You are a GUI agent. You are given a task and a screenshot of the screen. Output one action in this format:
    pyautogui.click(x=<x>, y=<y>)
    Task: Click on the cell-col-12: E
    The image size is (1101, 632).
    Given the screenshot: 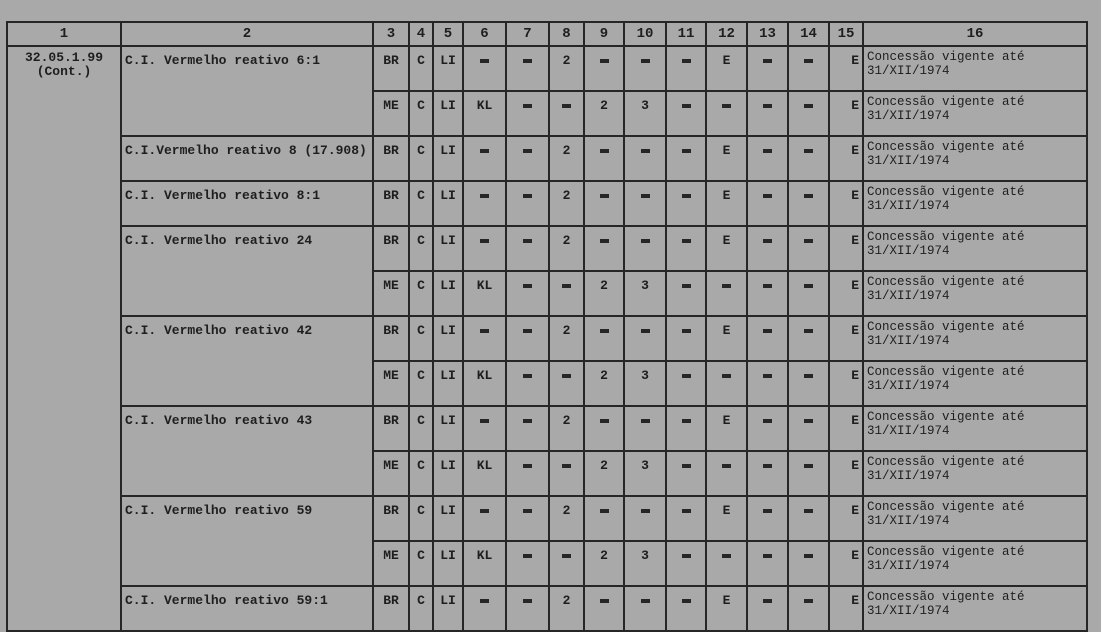 What is the action you would take?
    pyautogui.click(x=726, y=203)
    